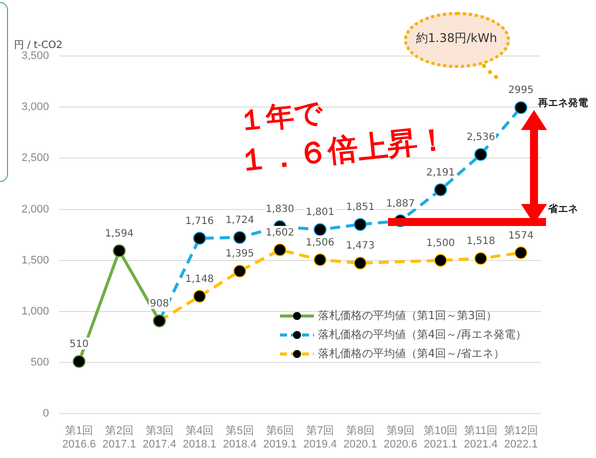  What do you see at coordinates (280, 210) in the screenshot?
I see `data-label: 1,830` at bounding box center [280, 210].